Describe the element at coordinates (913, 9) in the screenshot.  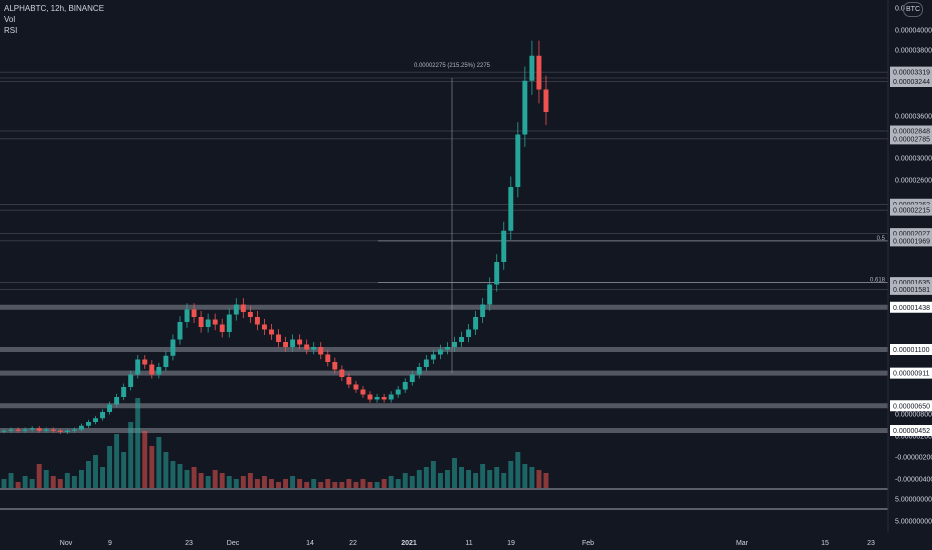
I see `currency-badge: BTC` at that location.